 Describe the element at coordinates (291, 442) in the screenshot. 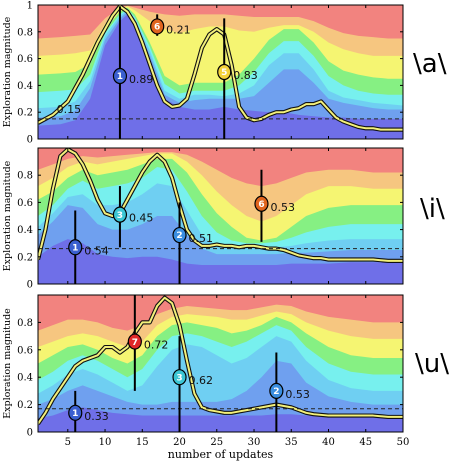

I see `x-tick-label: 35` at that location.